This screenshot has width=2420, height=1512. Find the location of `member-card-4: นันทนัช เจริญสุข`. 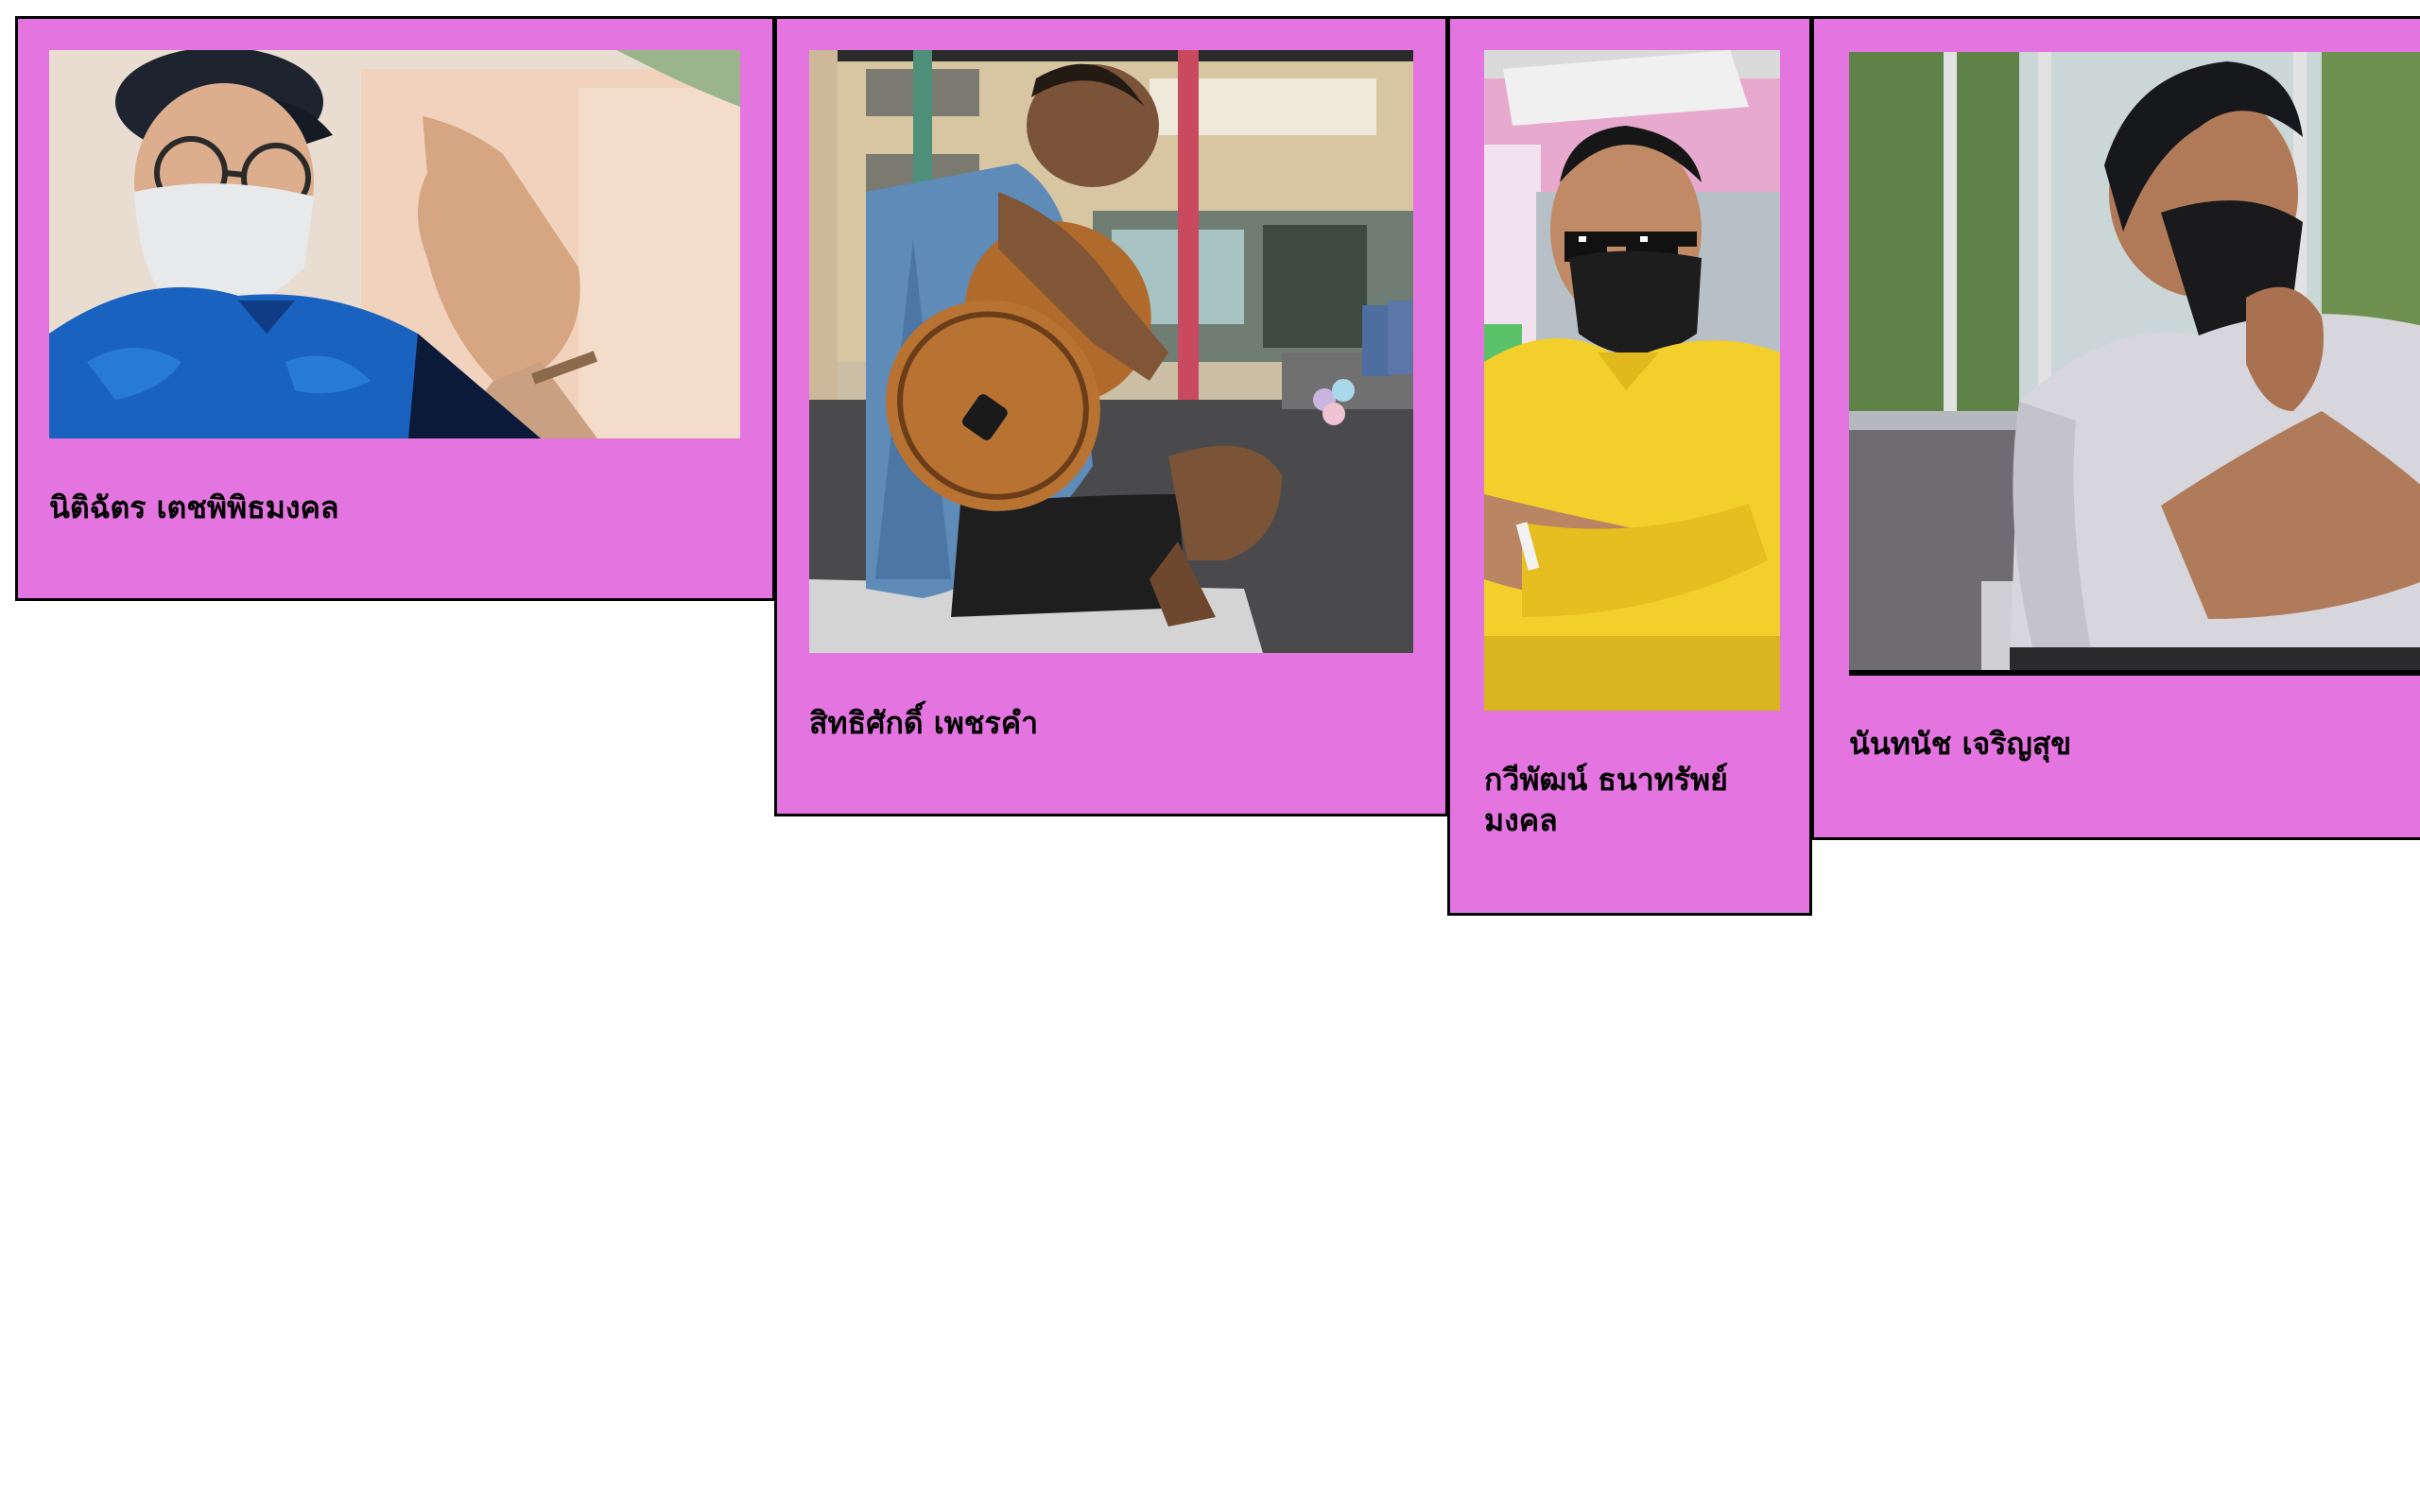

member-card-4: นันทนัช เจริญสุข is located at coordinates (2115, 428).